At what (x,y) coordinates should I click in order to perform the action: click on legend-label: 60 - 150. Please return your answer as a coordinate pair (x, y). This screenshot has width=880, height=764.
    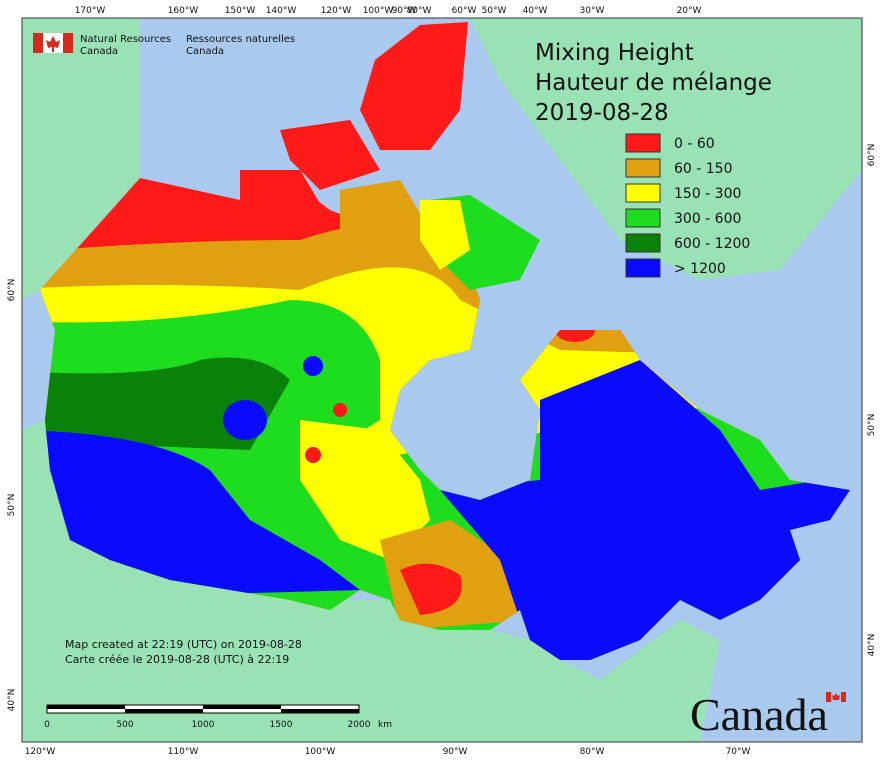
    Looking at the image, I should click on (703, 169).